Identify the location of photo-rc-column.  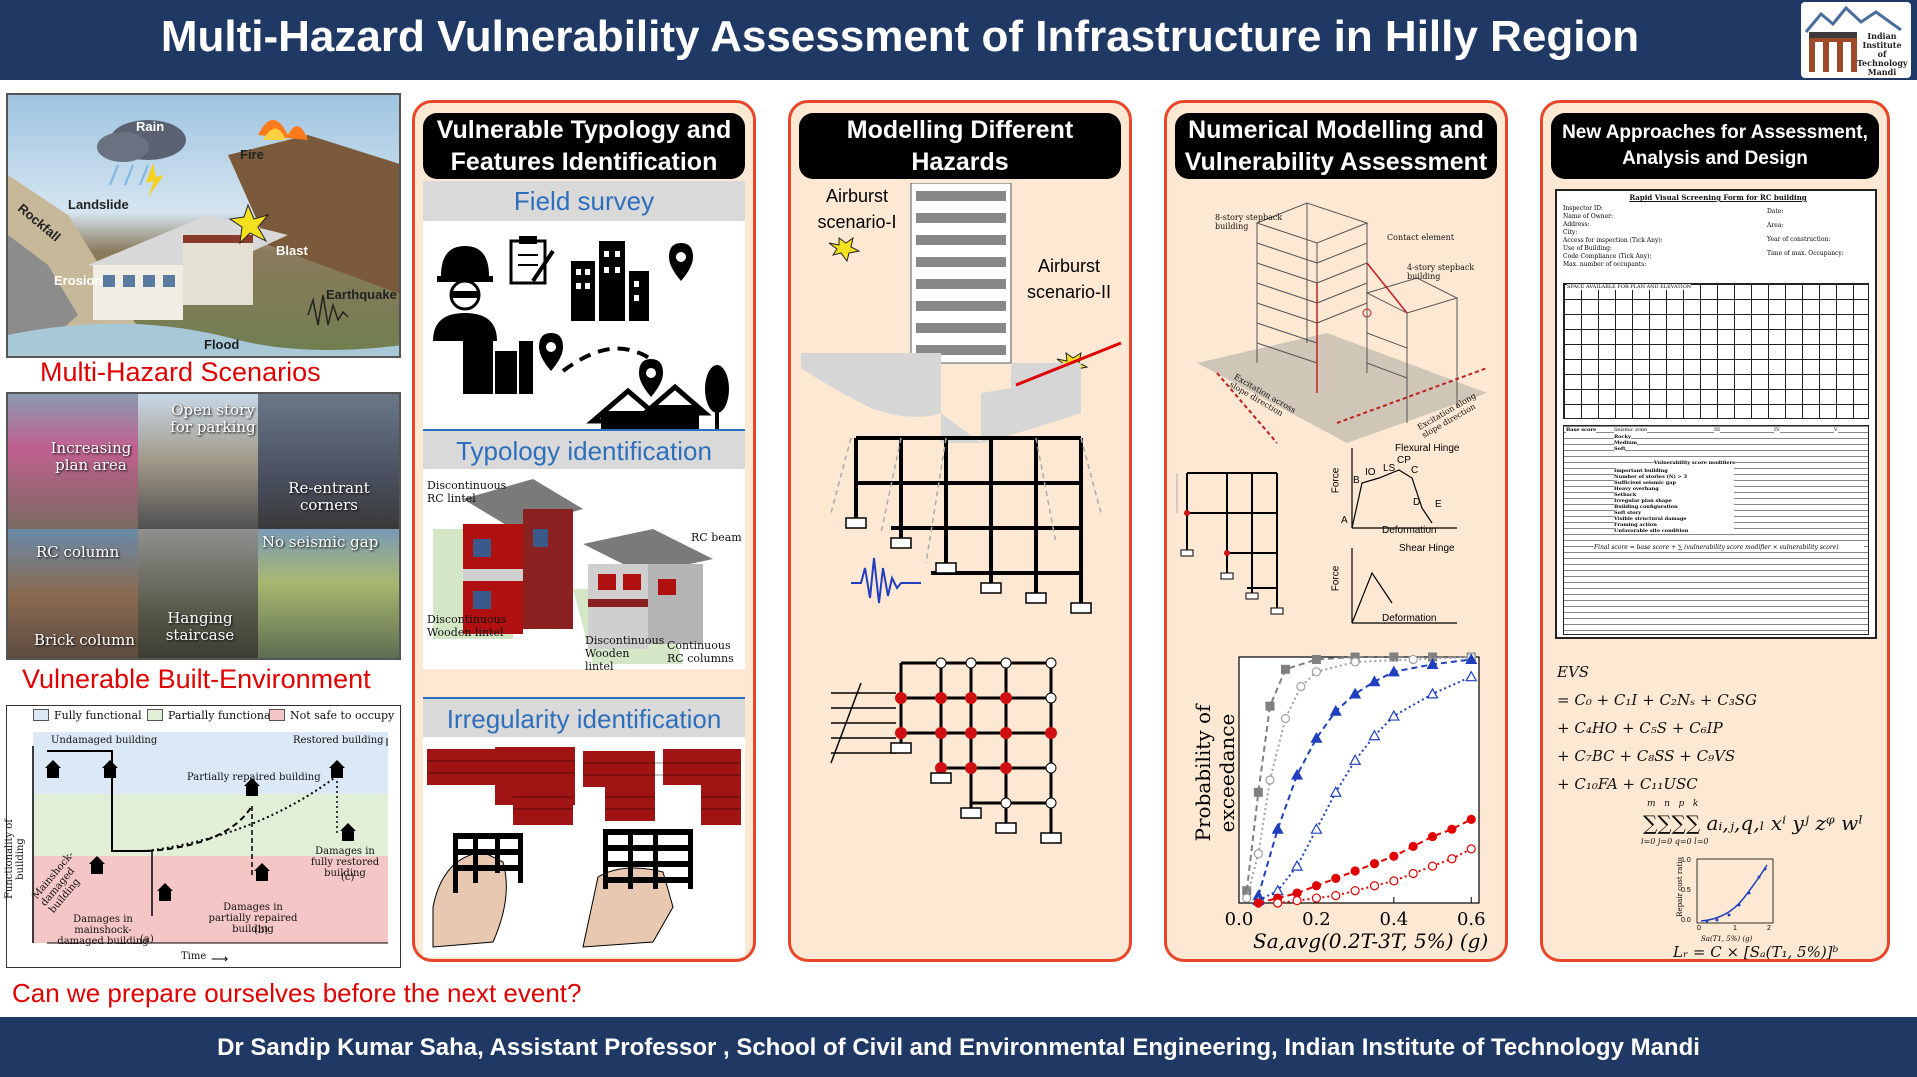
(73, 593).